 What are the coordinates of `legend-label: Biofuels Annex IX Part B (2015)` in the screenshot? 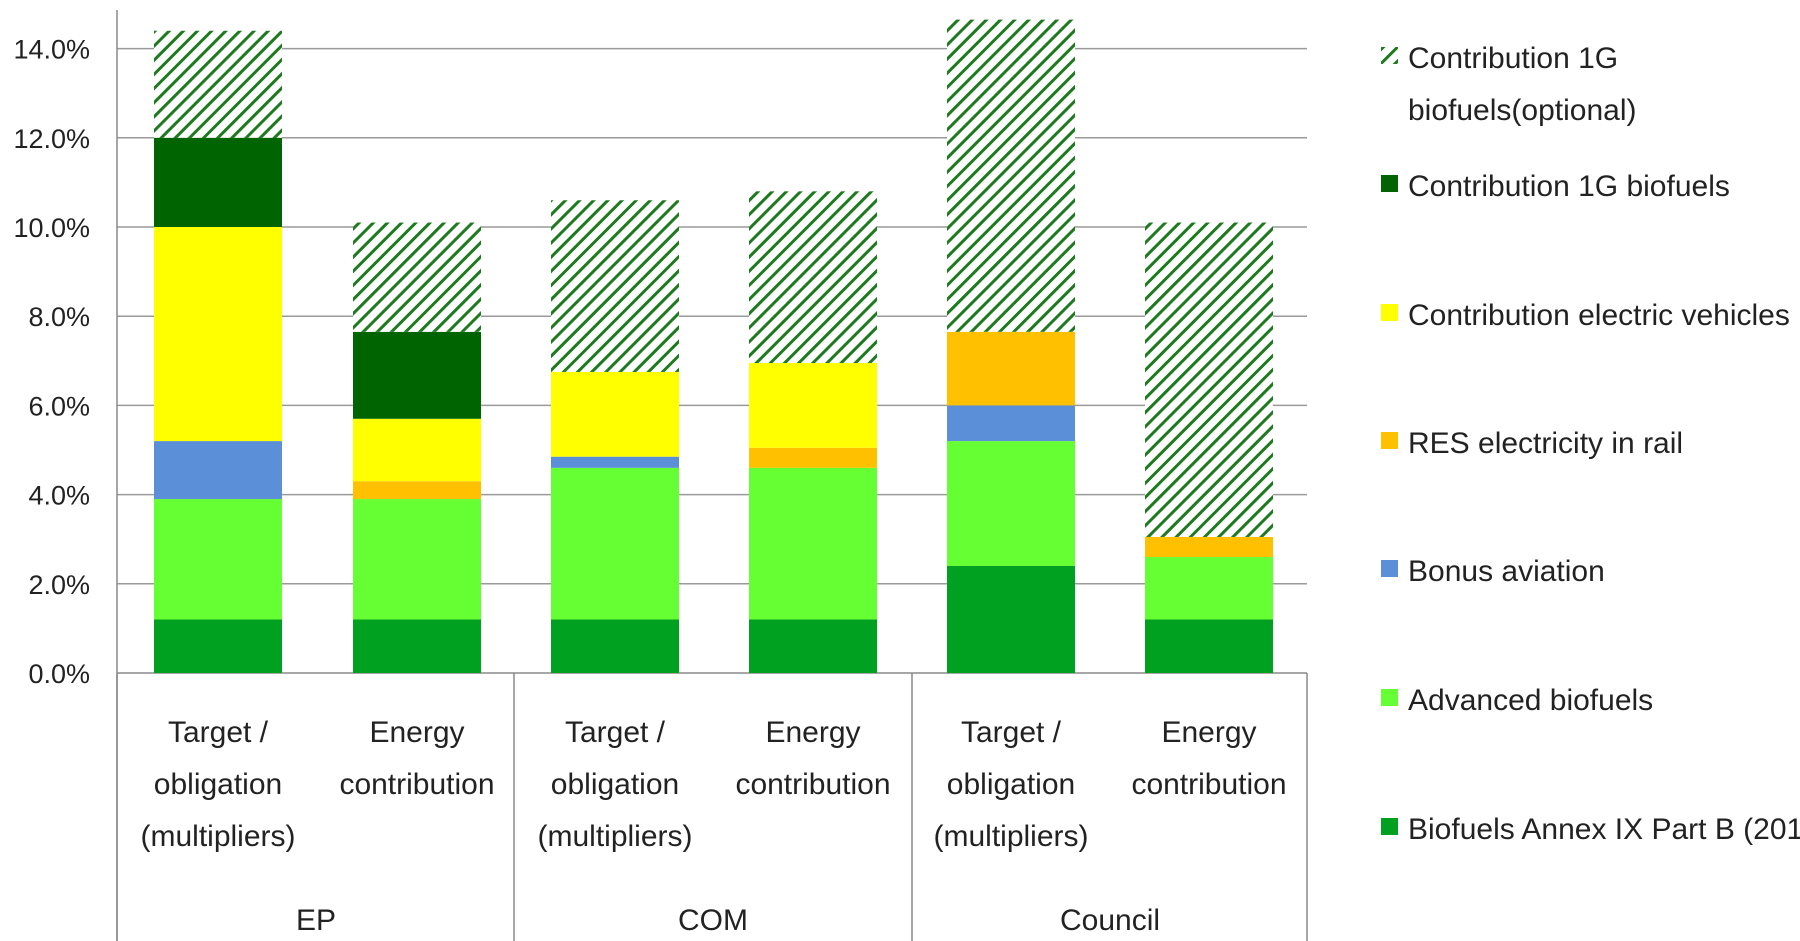 It's located at (1604, 829).